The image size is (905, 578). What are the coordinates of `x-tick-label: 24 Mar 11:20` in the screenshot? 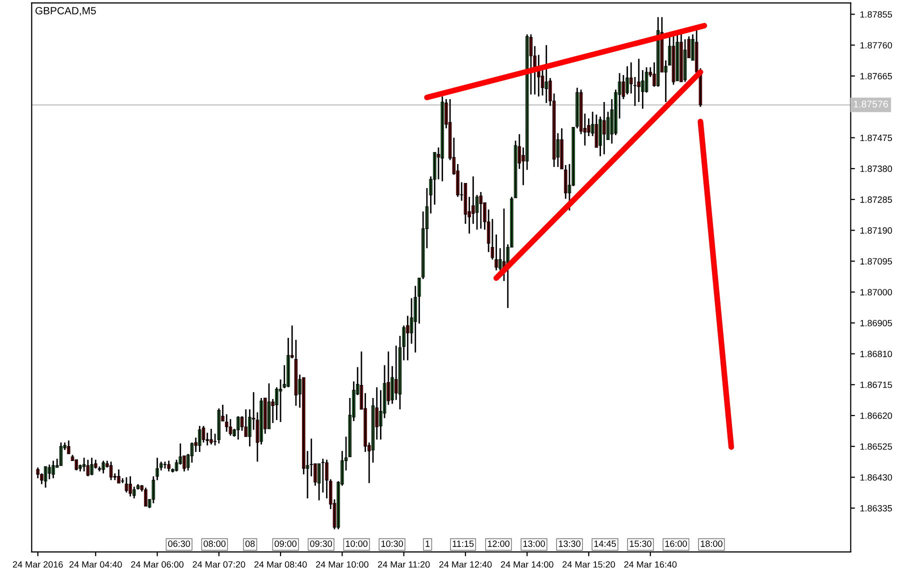 It's located at (404, 564).